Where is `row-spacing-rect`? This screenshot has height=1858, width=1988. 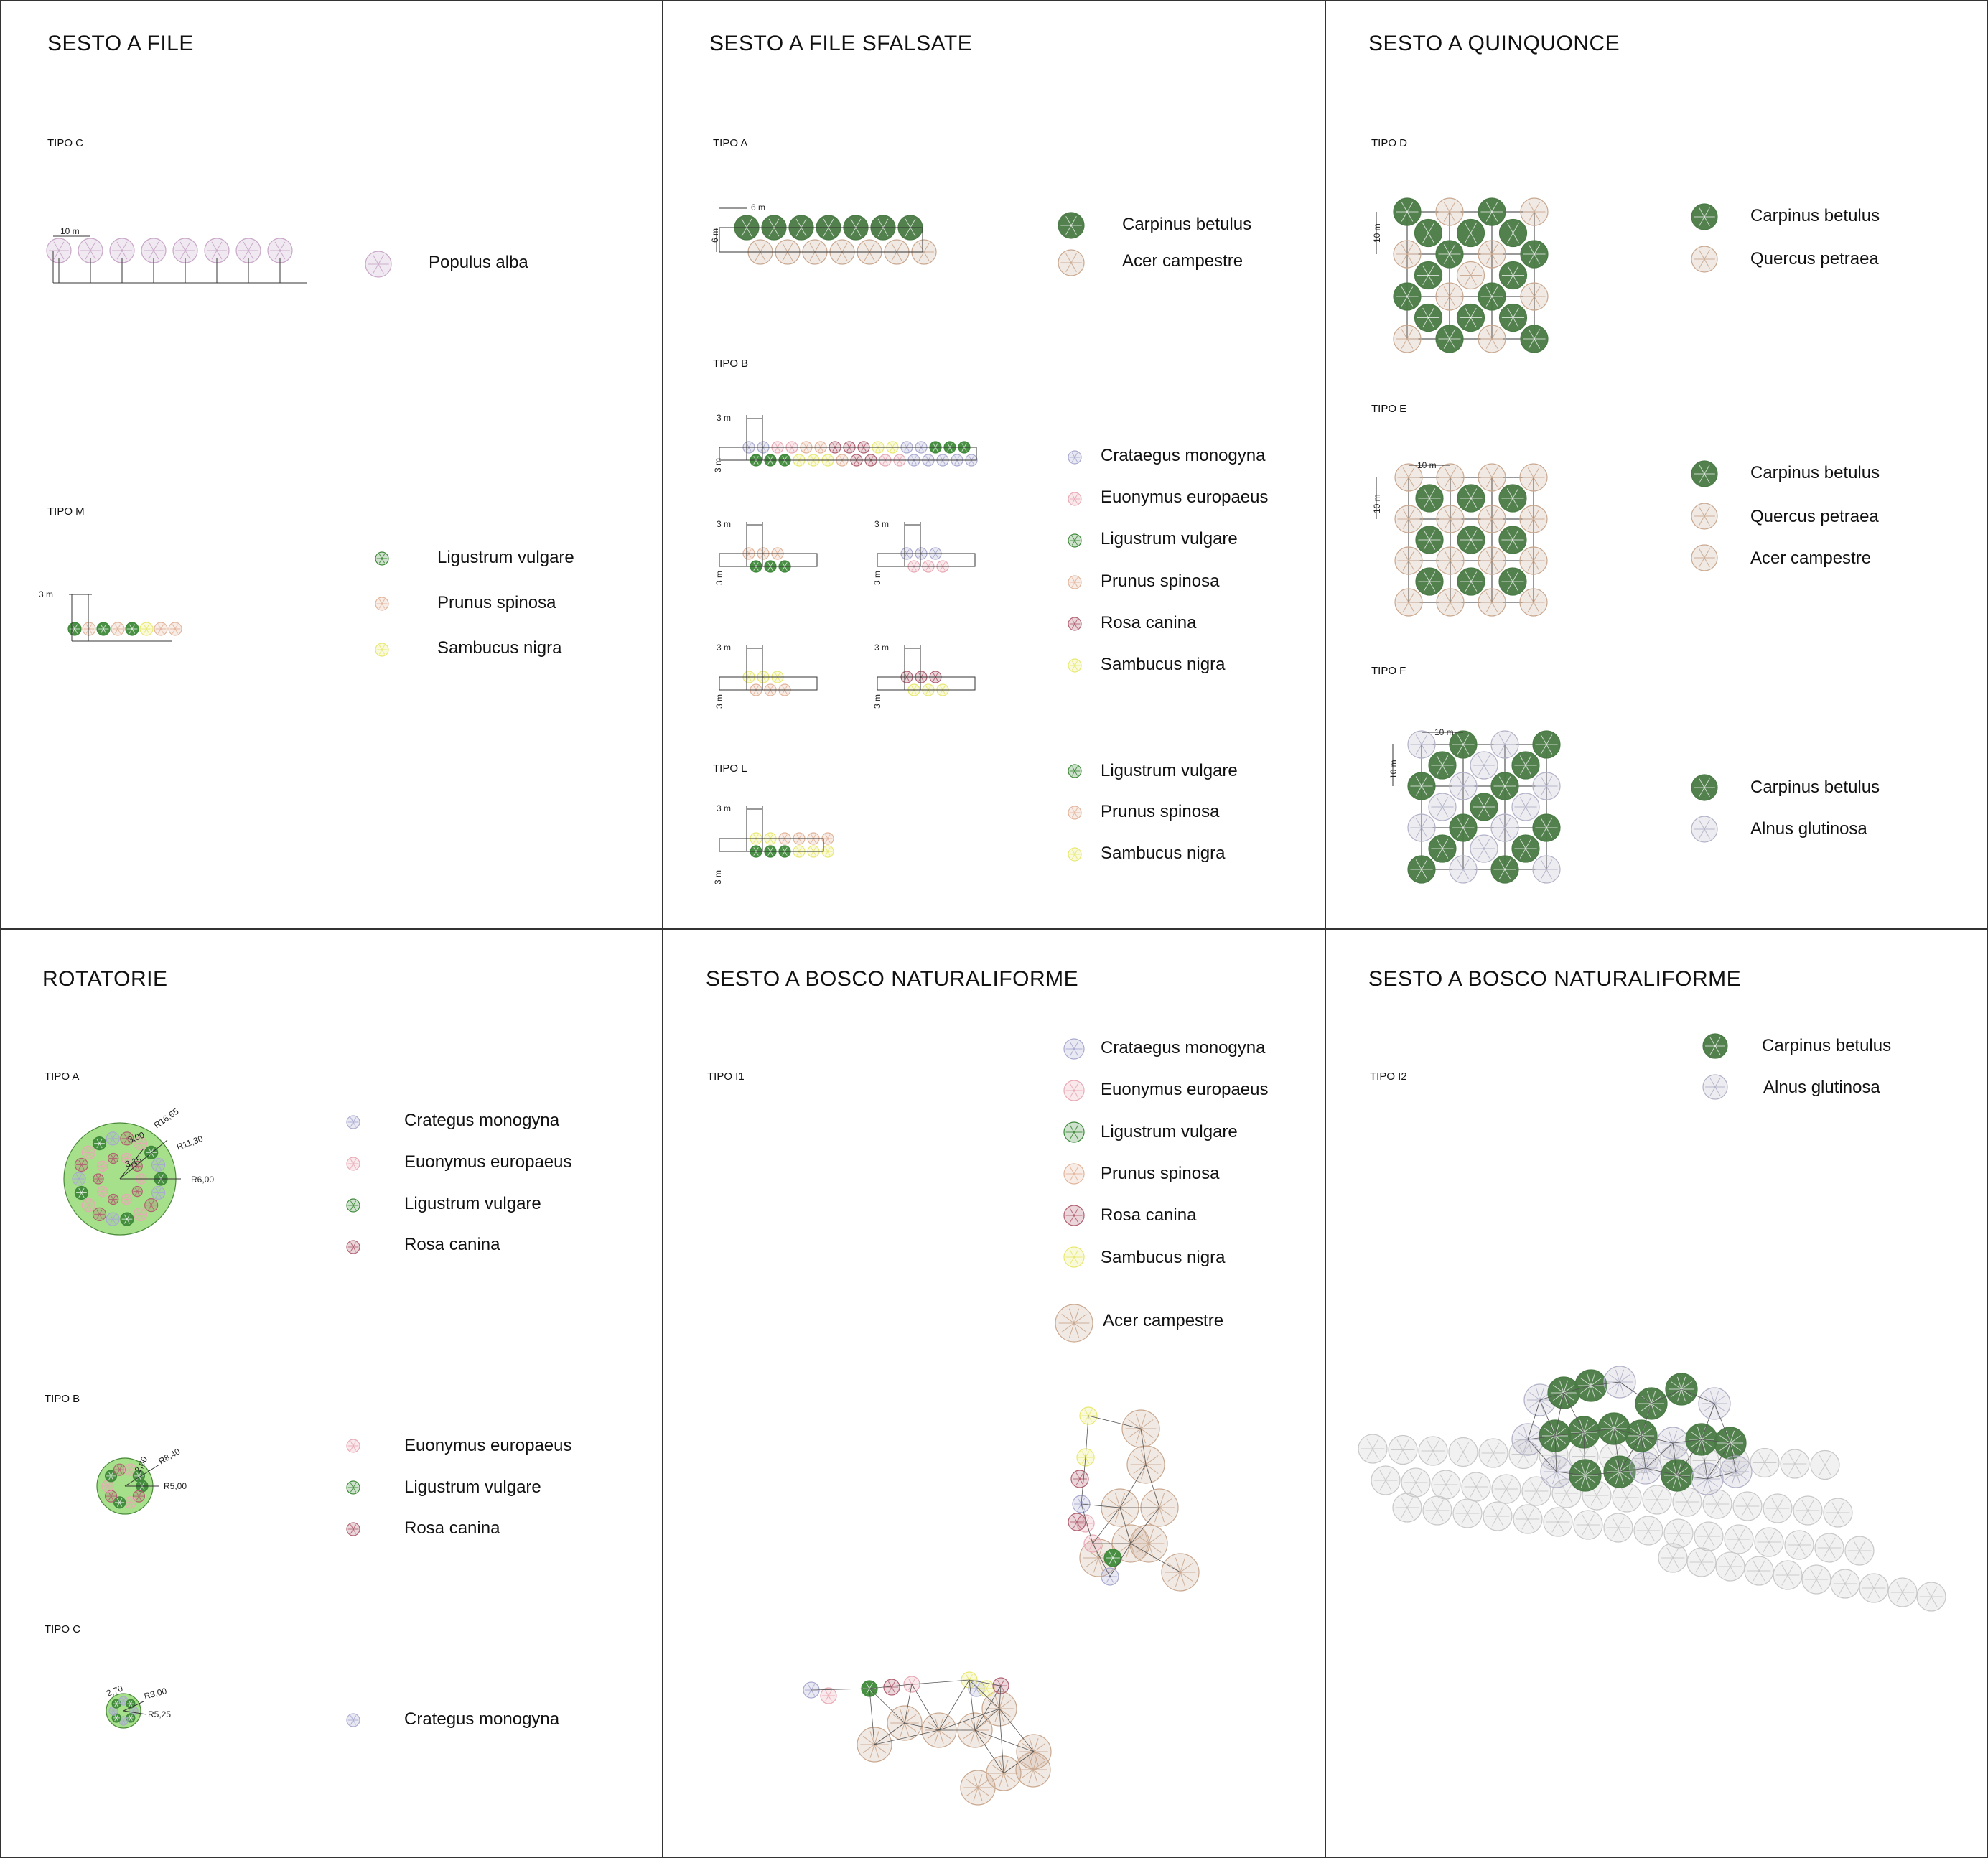
row-spacing-rect is located at coordinates (926, 560).